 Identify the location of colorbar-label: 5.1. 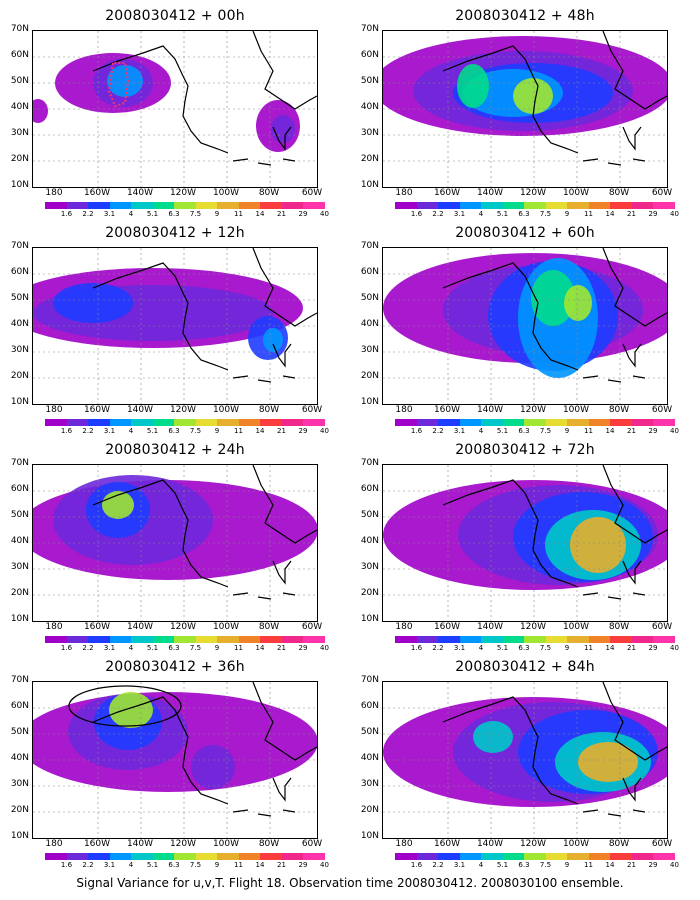
(152, 431).